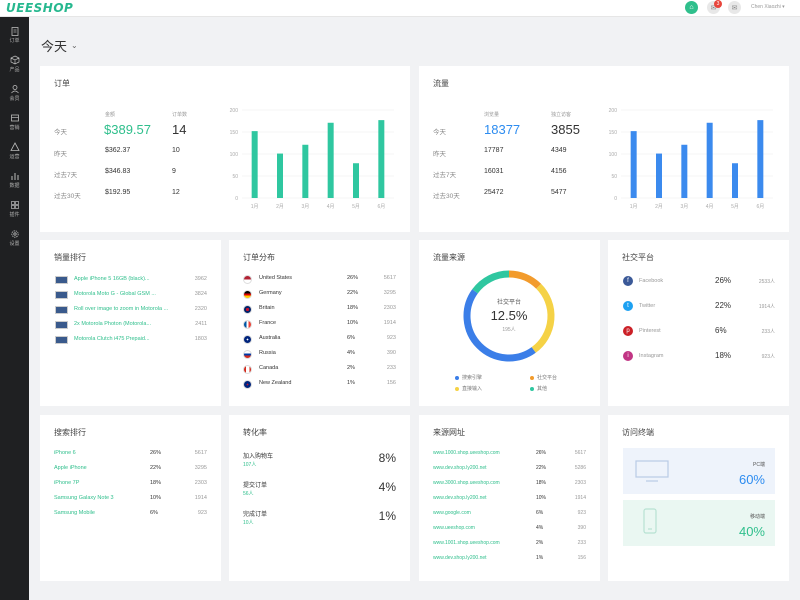  Describe the element at coordinates (130, 457) in the screenshot. I see `list-item: iPhone 6 26% 5617` at that location.